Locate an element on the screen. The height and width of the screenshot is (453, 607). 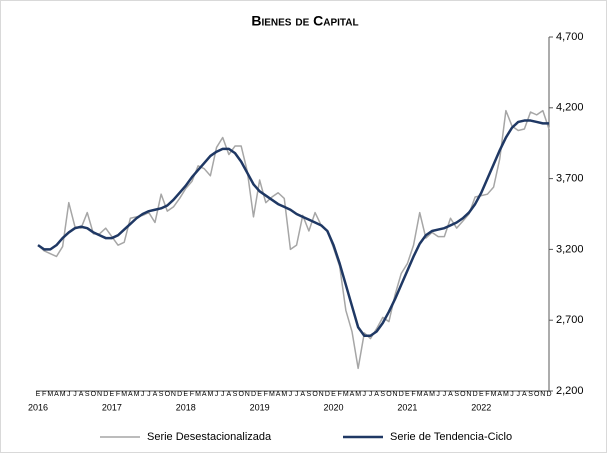
y-tick-label: 2,200 is located at coordinates (570, 391).